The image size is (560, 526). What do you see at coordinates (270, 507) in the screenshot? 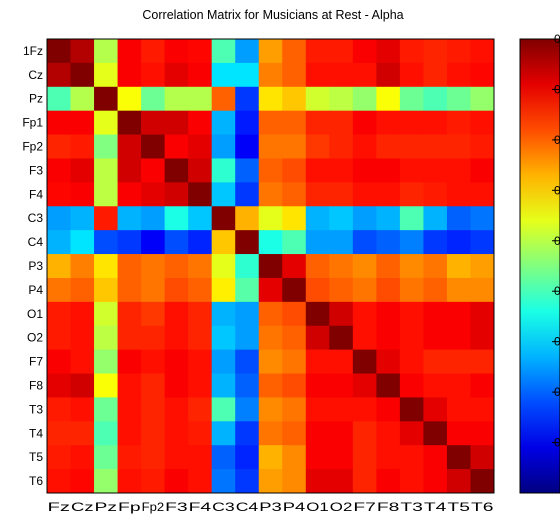
I see `col-tick-labels: Fz Cz Pz Fp Fp2 F3 F4 C3 C4 P3 P4 O1 O2 F7 F8 T3 T4 T5 T6` at bounding box center [270, 507].